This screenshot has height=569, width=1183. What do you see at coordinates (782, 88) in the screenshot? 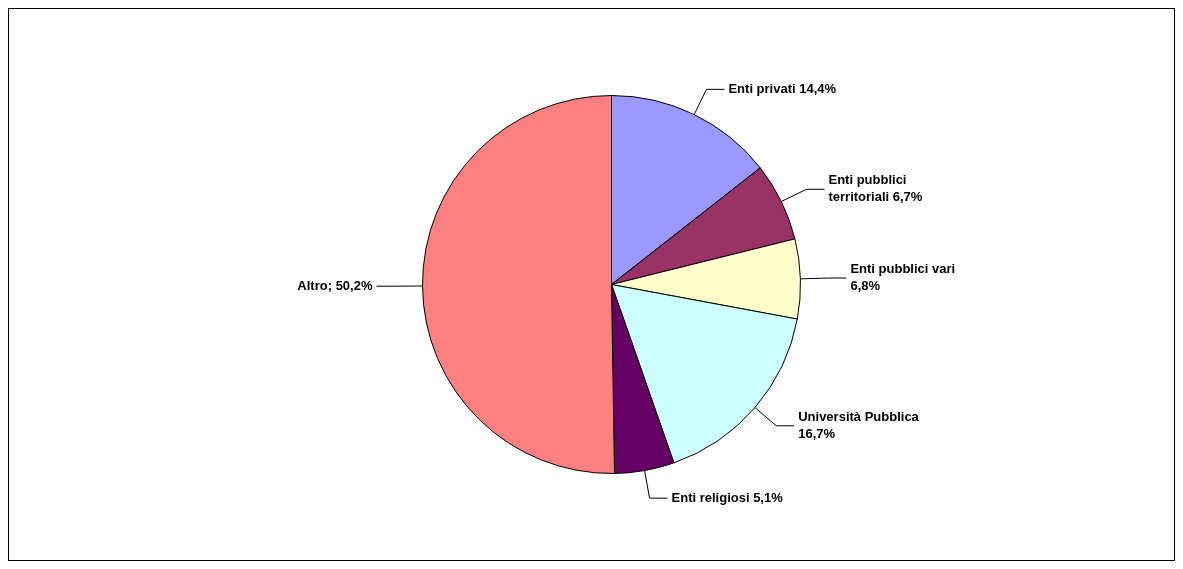
I see `slice-label: Enti privati 14,4%` at bounding box center [782, 88].